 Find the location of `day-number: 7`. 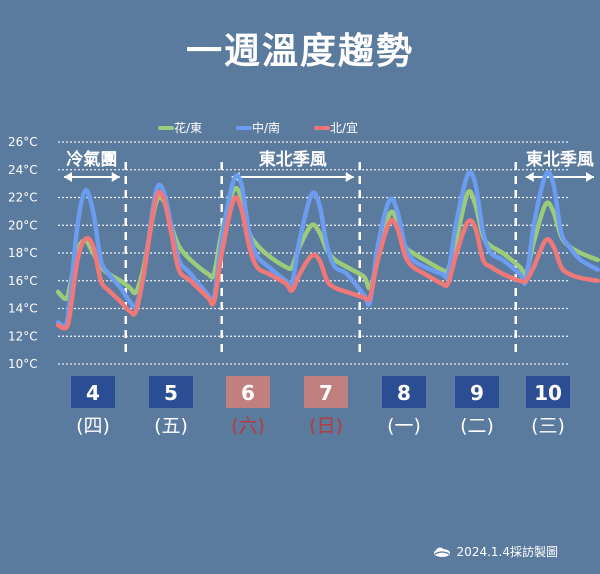

day-number: 7 is located at coordinates (326, 393).